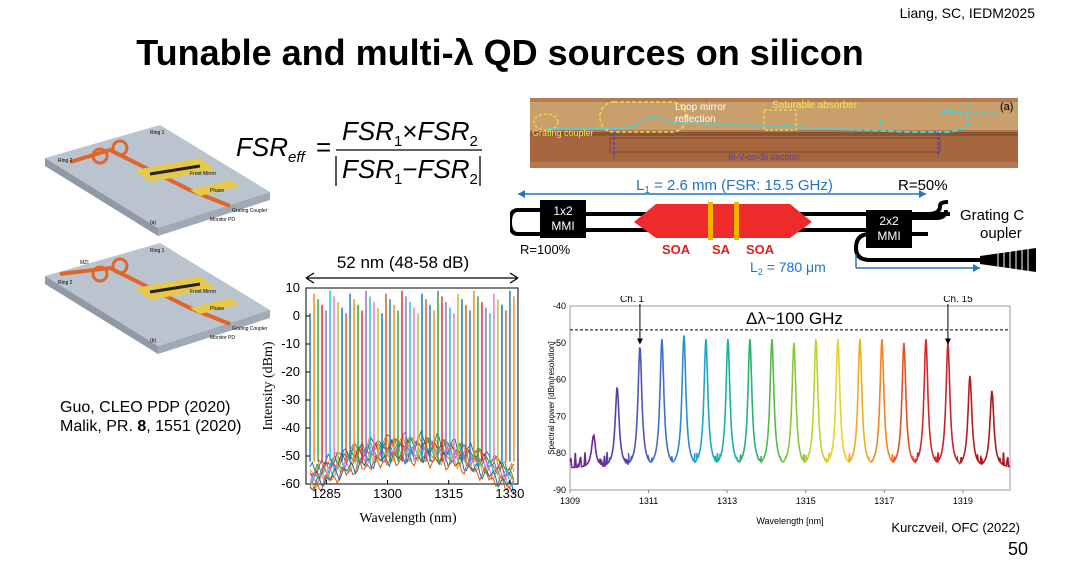 The image size is (1080, 568). I want to click on svg-text: III-V-on-Si section, so click(763, 157).